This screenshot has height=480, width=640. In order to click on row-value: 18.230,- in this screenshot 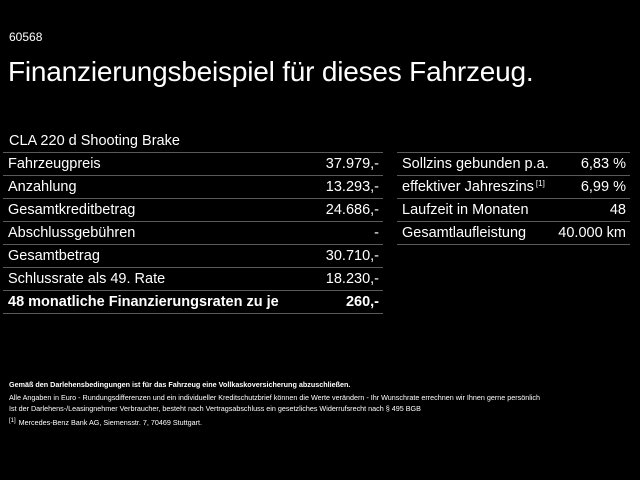, I will do `click(352, 279)`.